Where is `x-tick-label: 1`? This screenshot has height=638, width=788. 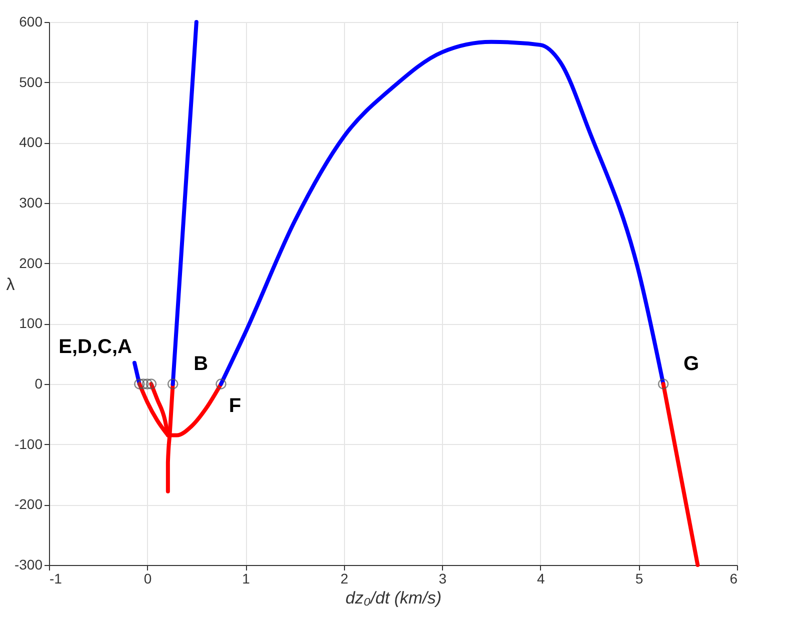 x-tick-label: 1 is located at coordinates (246, 578).